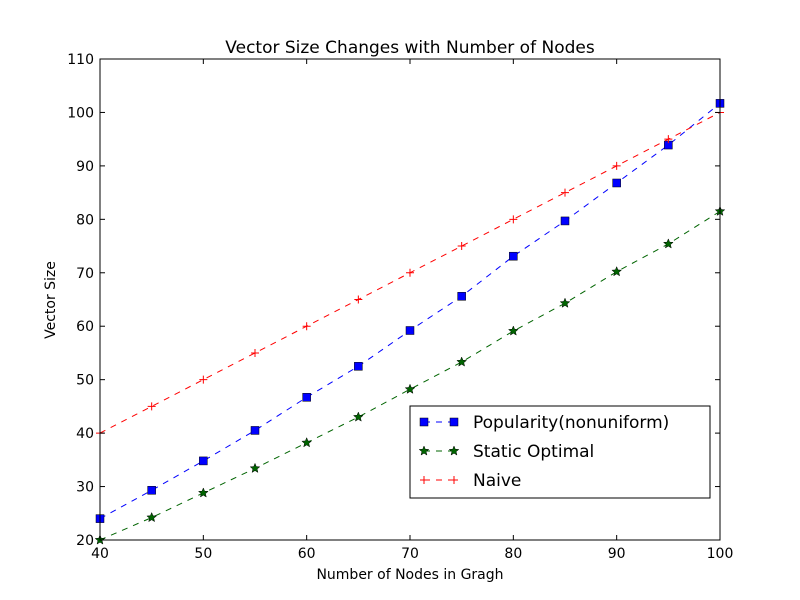  What do you see at coordinates (720, 554) in the screenshot?
I see `x-tick-label: 100` at bounding box center [720, 554].